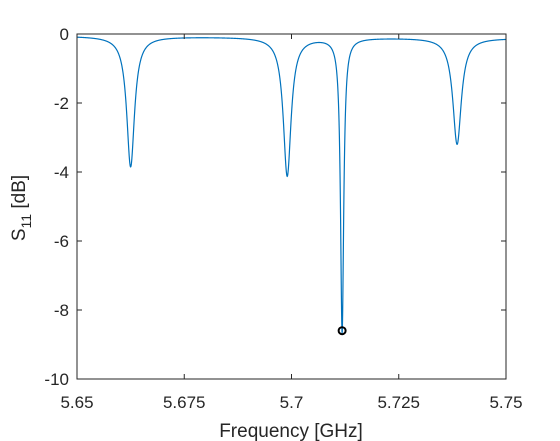 Image resolution: width=560 pixels, height=441 pixels. I want to click on y-axis-label-unit: [dB], so click(19, 194).